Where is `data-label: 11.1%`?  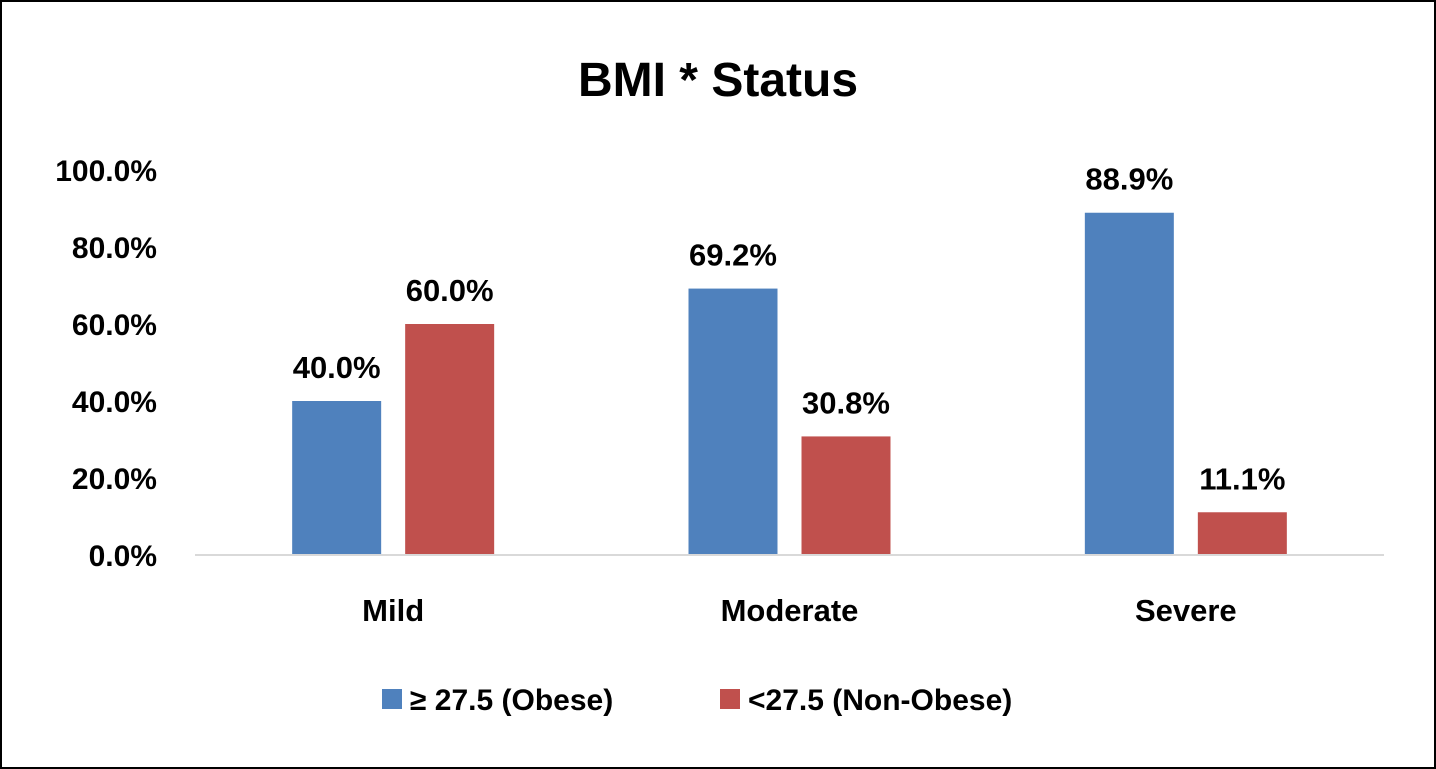 data-label: 11.1% is located at coordinates (1242, 478).